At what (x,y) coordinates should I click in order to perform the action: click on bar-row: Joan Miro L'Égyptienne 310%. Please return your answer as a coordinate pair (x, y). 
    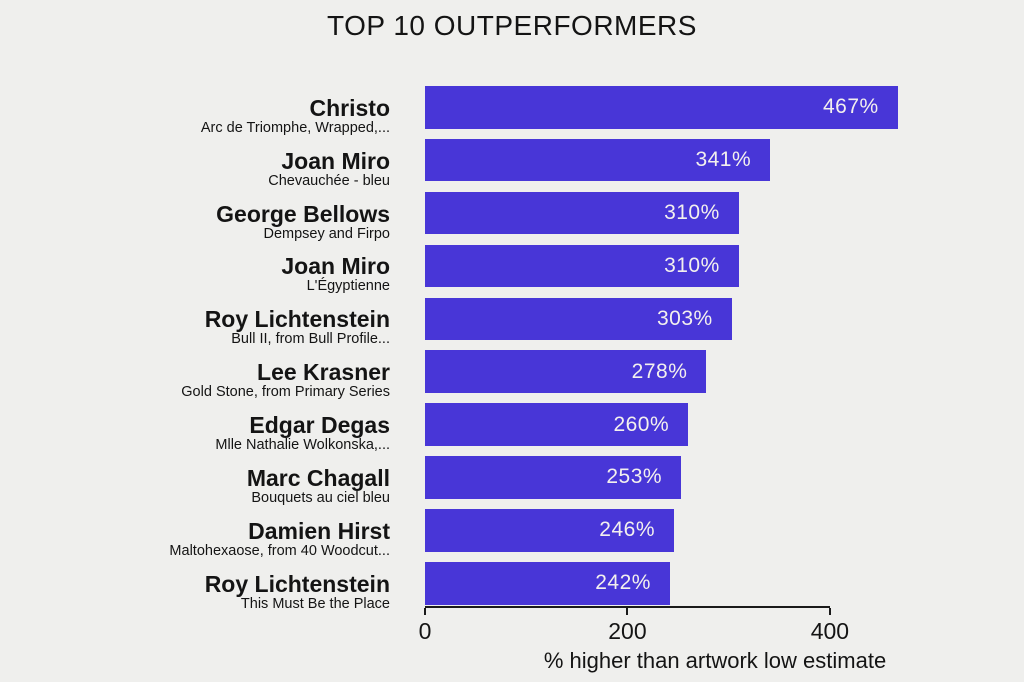
    Looking at the image, I should click on (502, 271).